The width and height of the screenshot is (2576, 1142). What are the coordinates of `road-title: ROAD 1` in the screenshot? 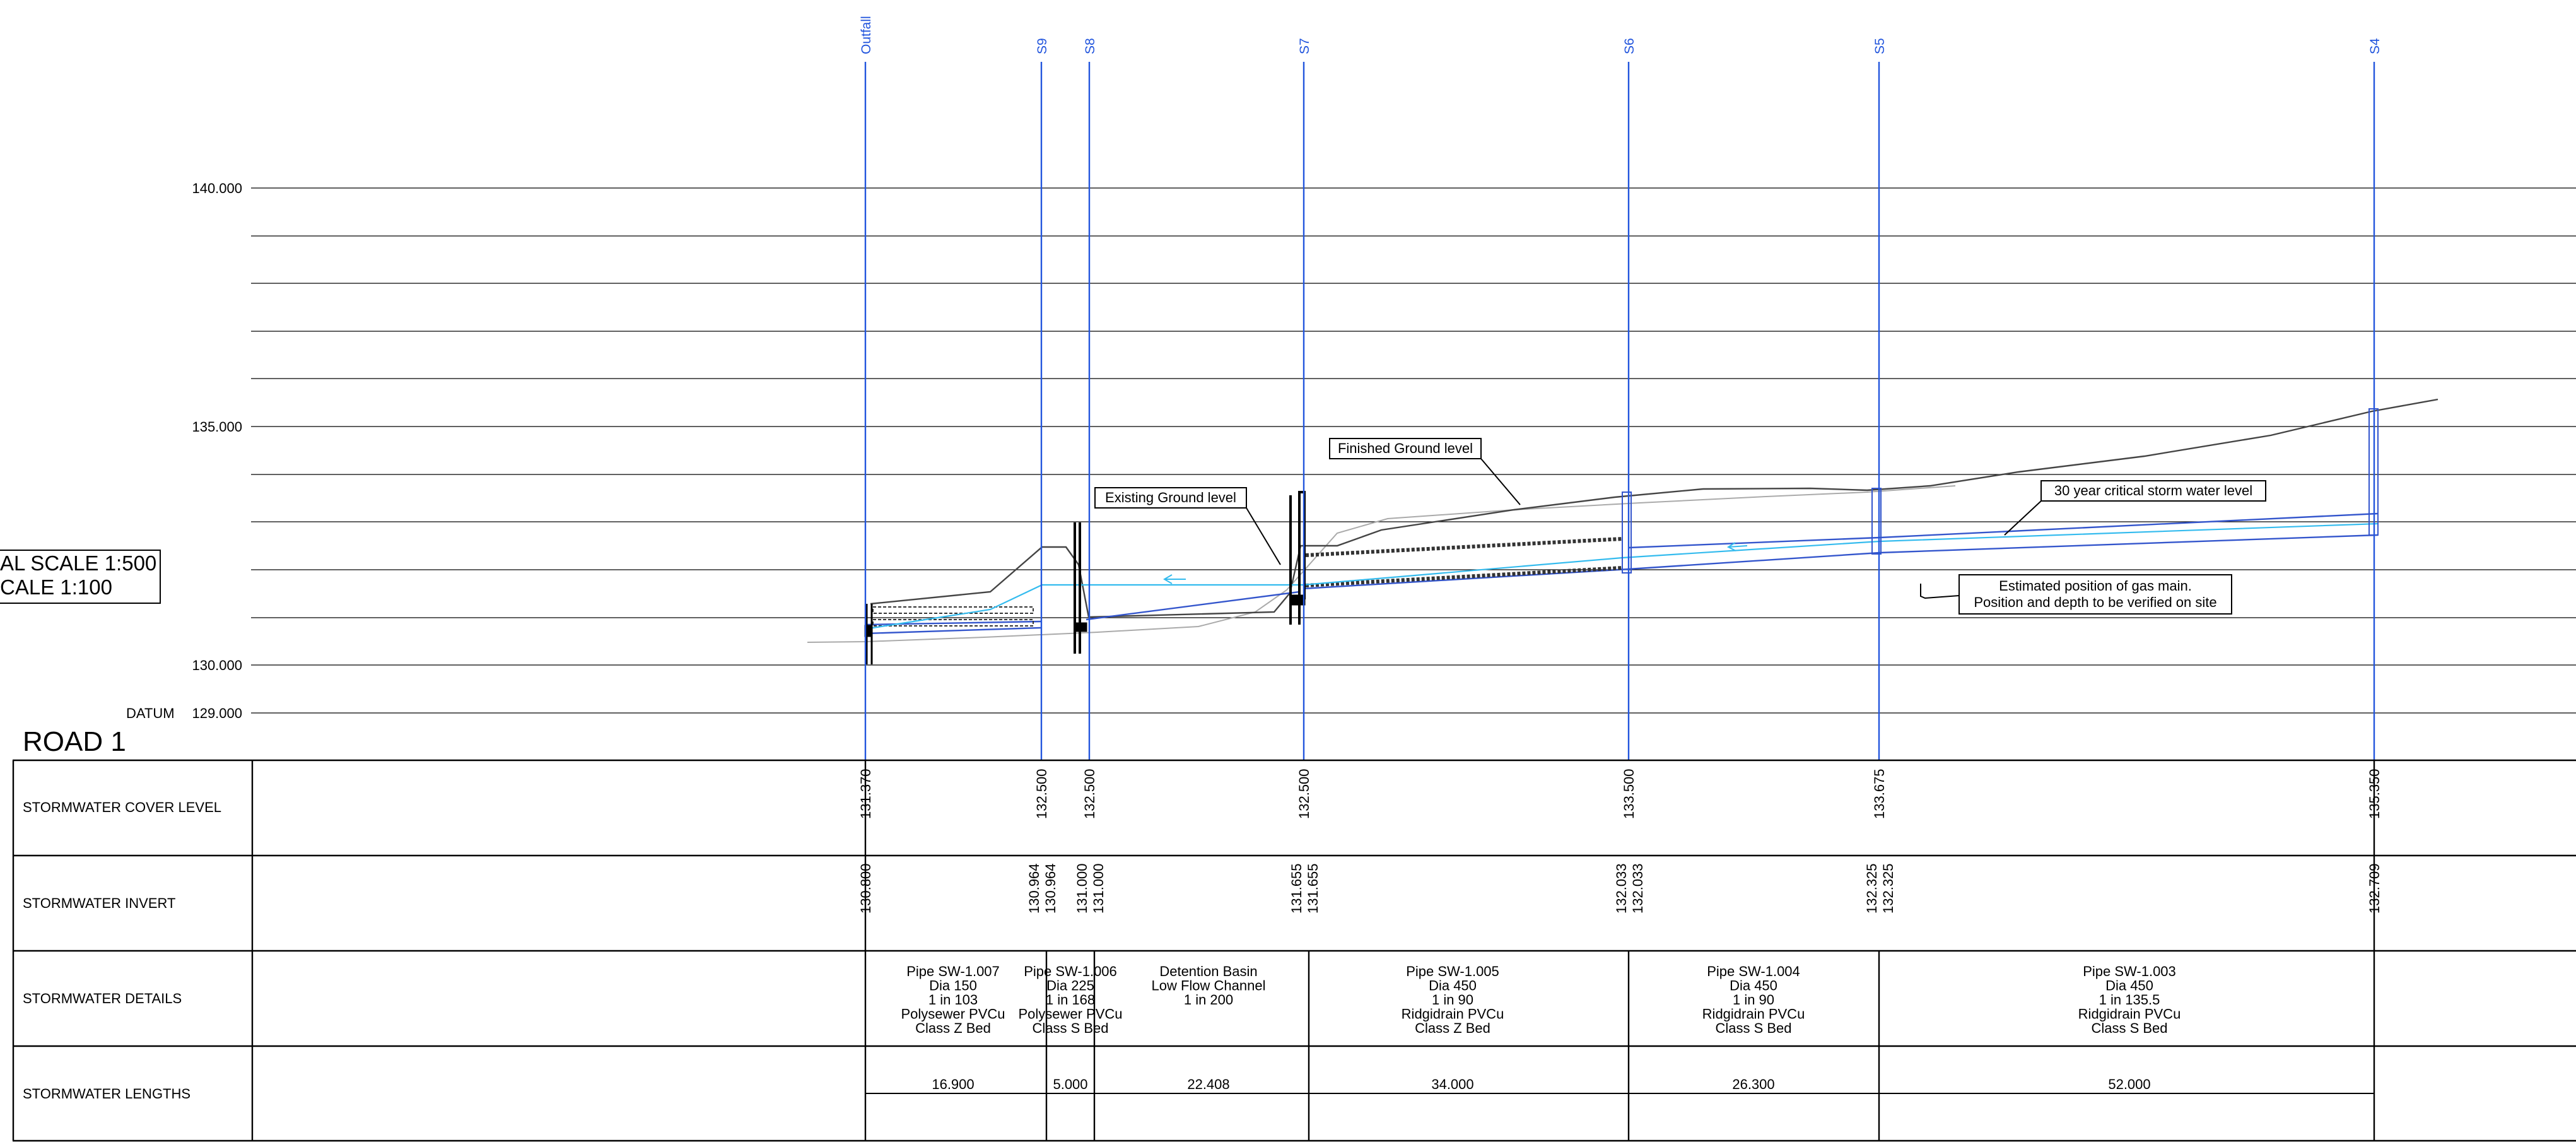 It's located at (74, 741).